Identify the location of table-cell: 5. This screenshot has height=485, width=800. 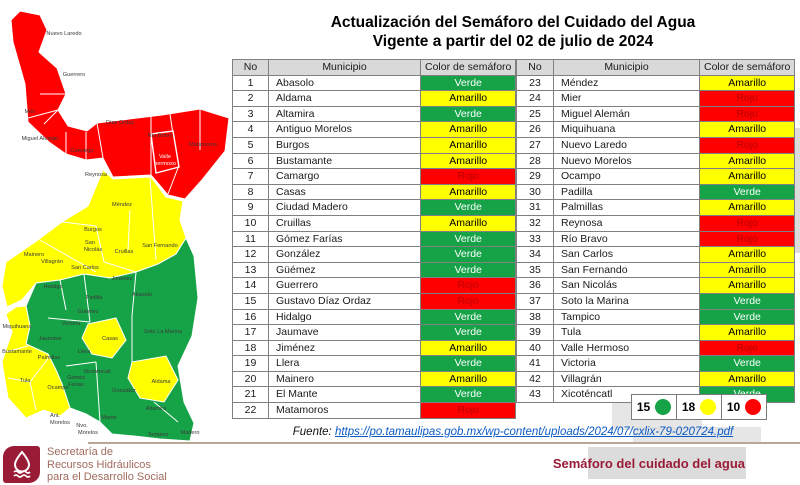
(250, 145).